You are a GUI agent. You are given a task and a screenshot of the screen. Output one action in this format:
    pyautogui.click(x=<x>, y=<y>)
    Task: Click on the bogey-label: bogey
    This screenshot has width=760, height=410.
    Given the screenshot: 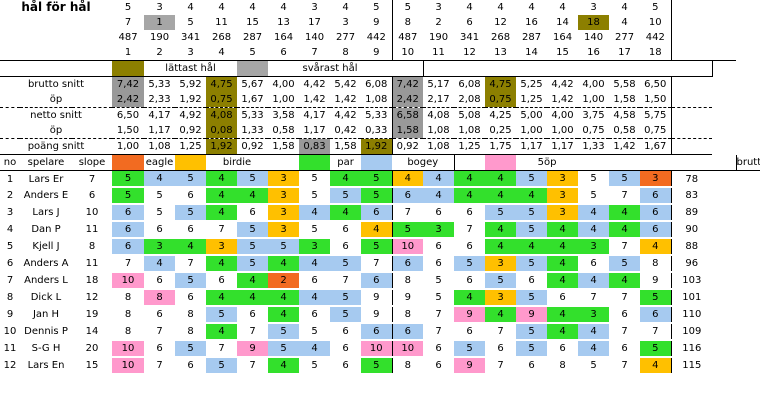 What is the action you would take?
    pyautogui.click(x=423, y=162)
    